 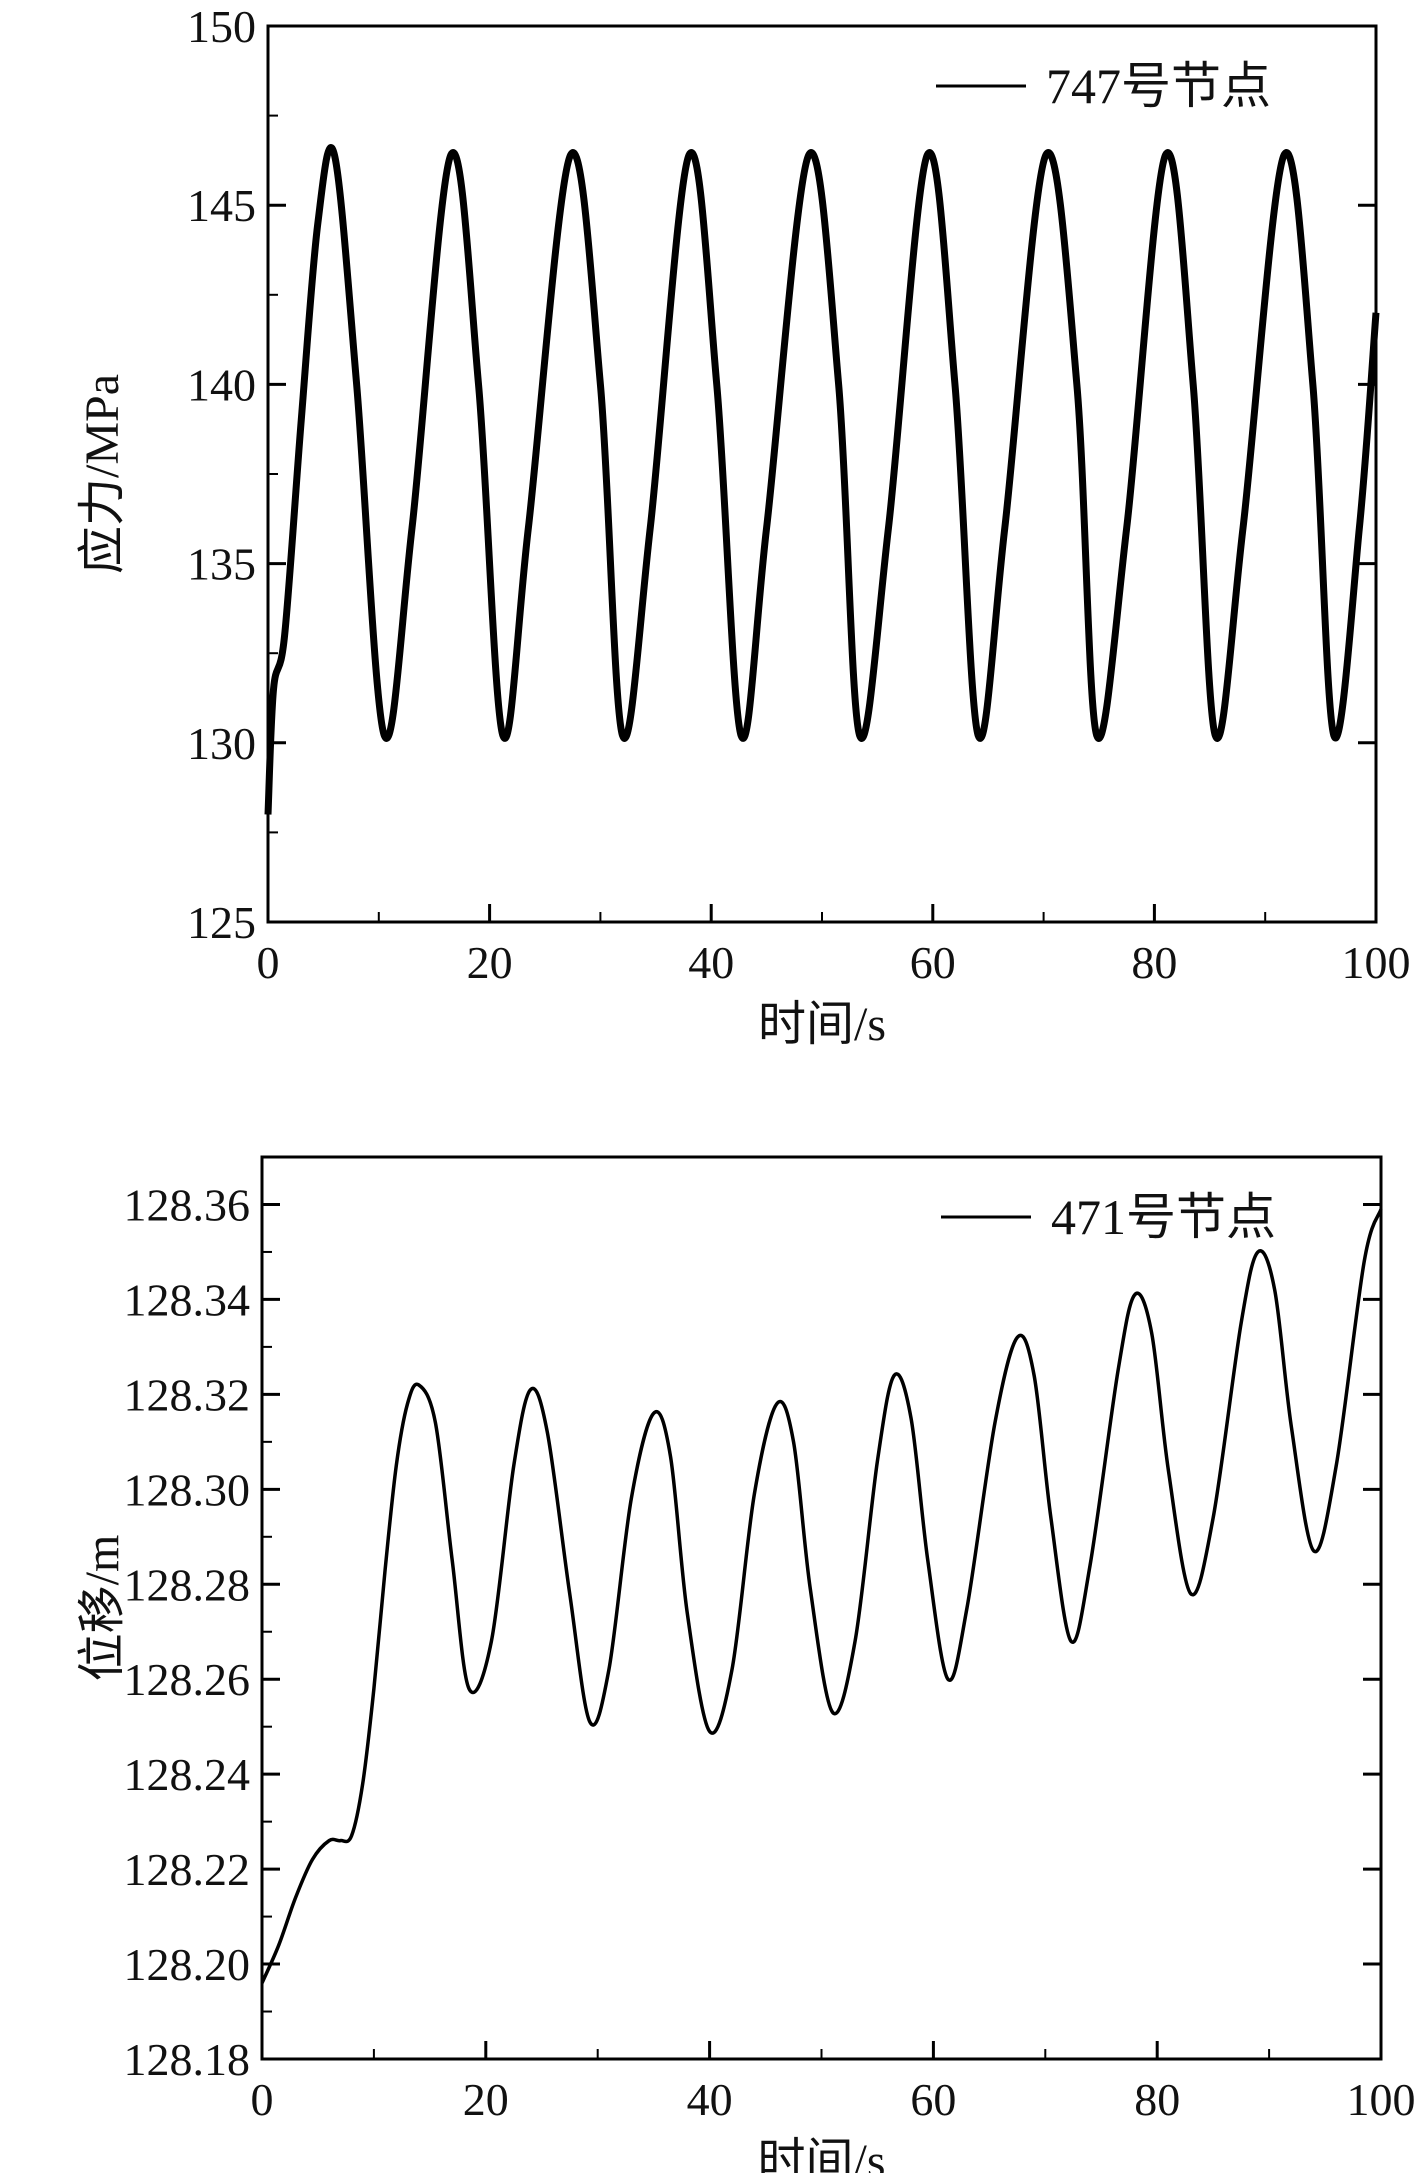 What do you see at coordinates (102, 474) in the screenshot?
I see `y-axis-label: 应力/MPa` at bounding box center [102, 474].